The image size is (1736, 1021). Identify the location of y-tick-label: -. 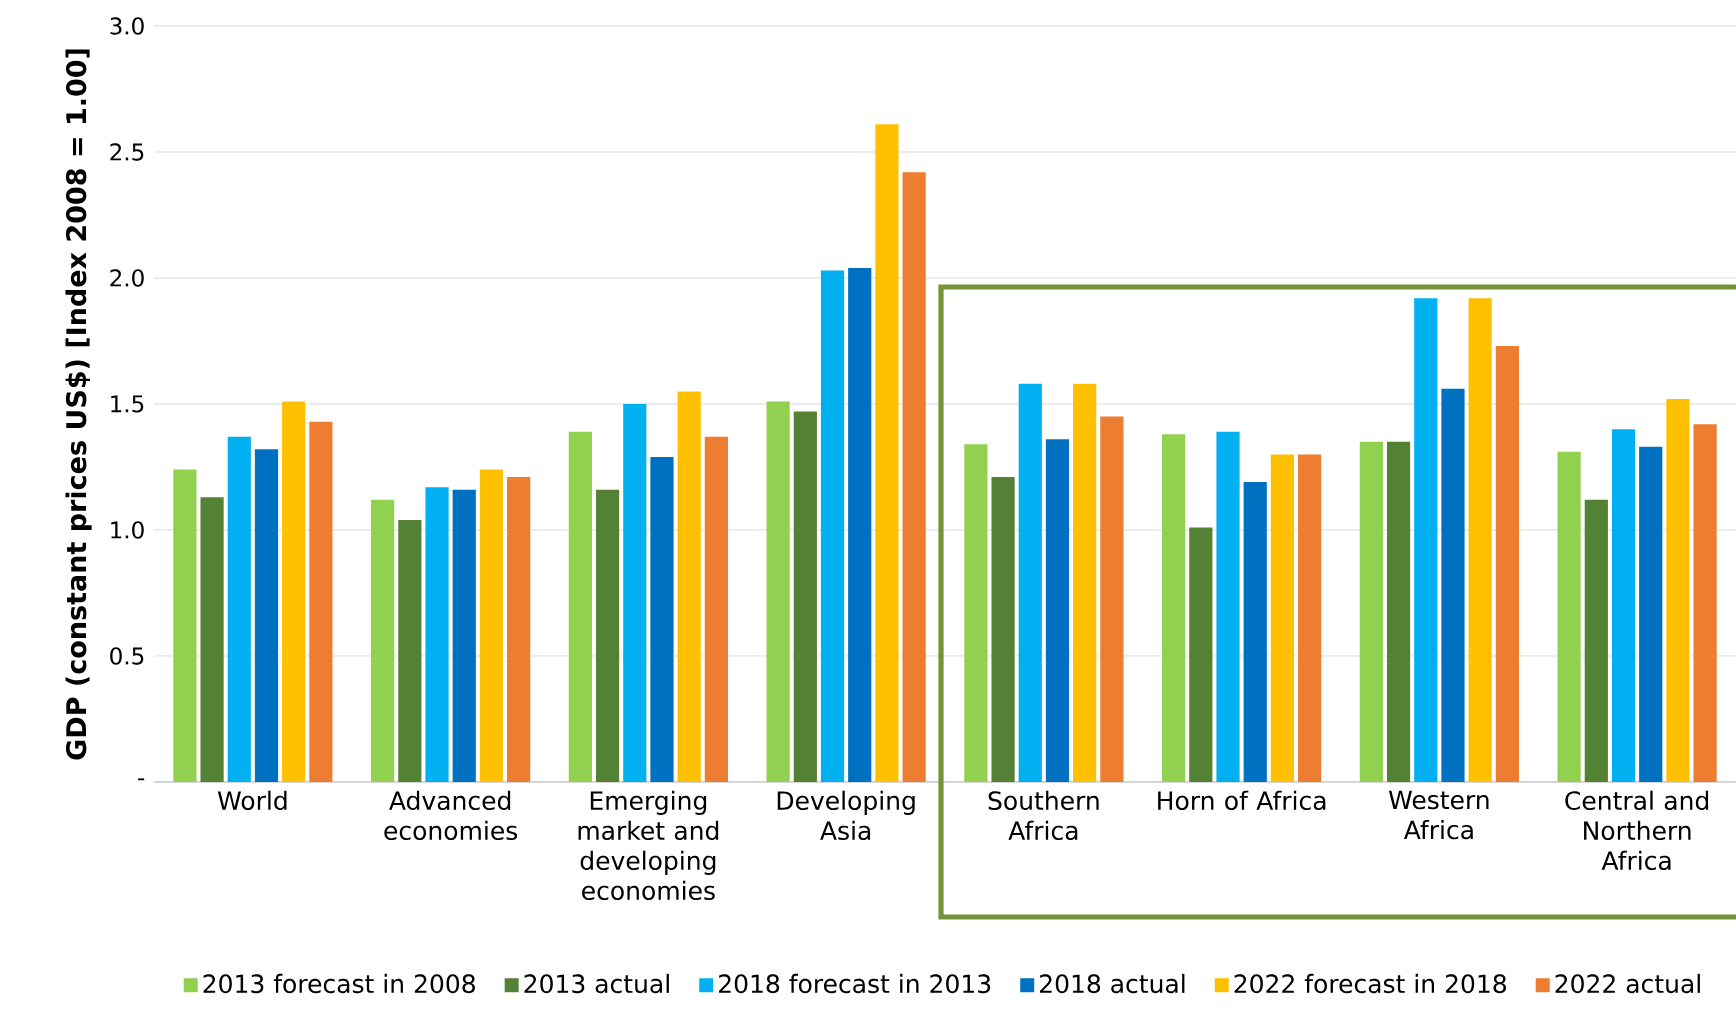
(141, 779).